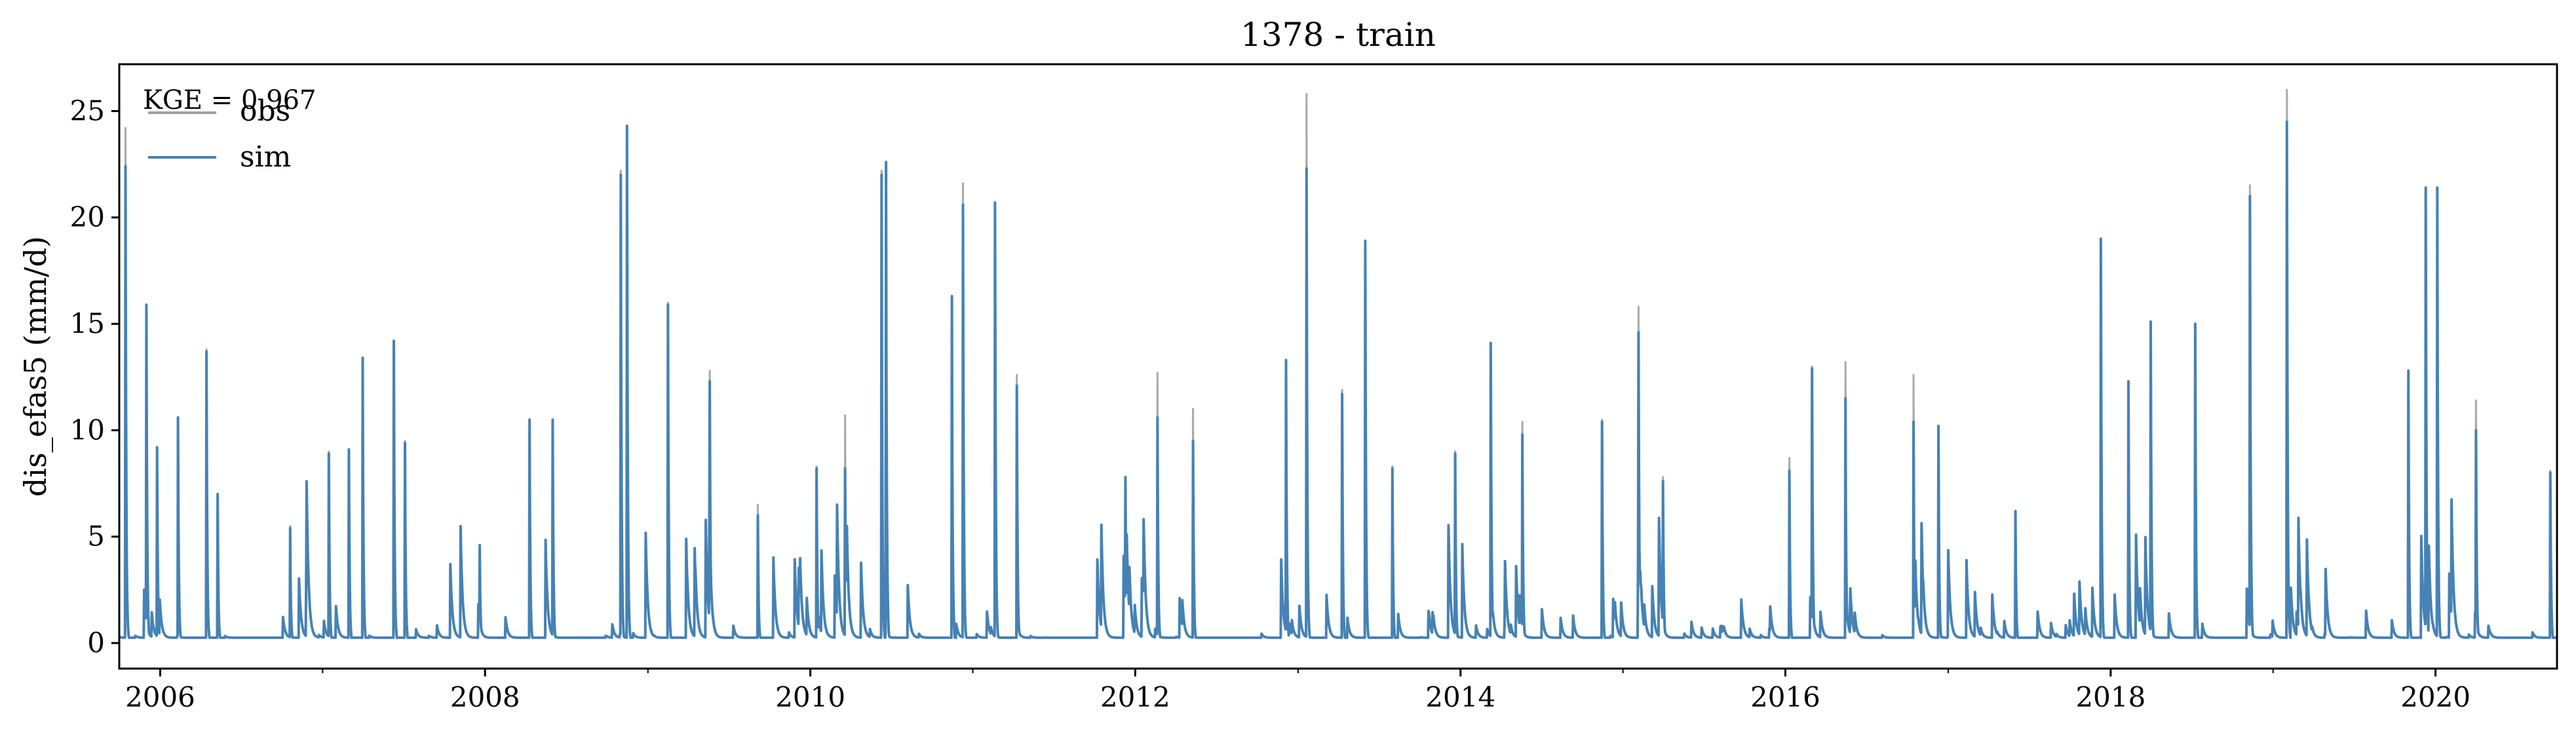 This screenshot has width=2576, height=742. What do you see at coordinates (1297, 691) in the screenshot?
I see `x-axis: 2006 2008 2010 2012 2014 2016 2018 2020` at bounding box center [1297, 691].